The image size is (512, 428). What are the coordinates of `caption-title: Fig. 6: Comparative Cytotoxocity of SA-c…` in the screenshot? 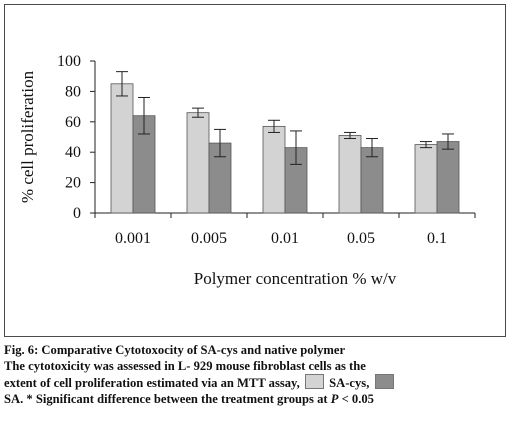 It's located at (175, 350).